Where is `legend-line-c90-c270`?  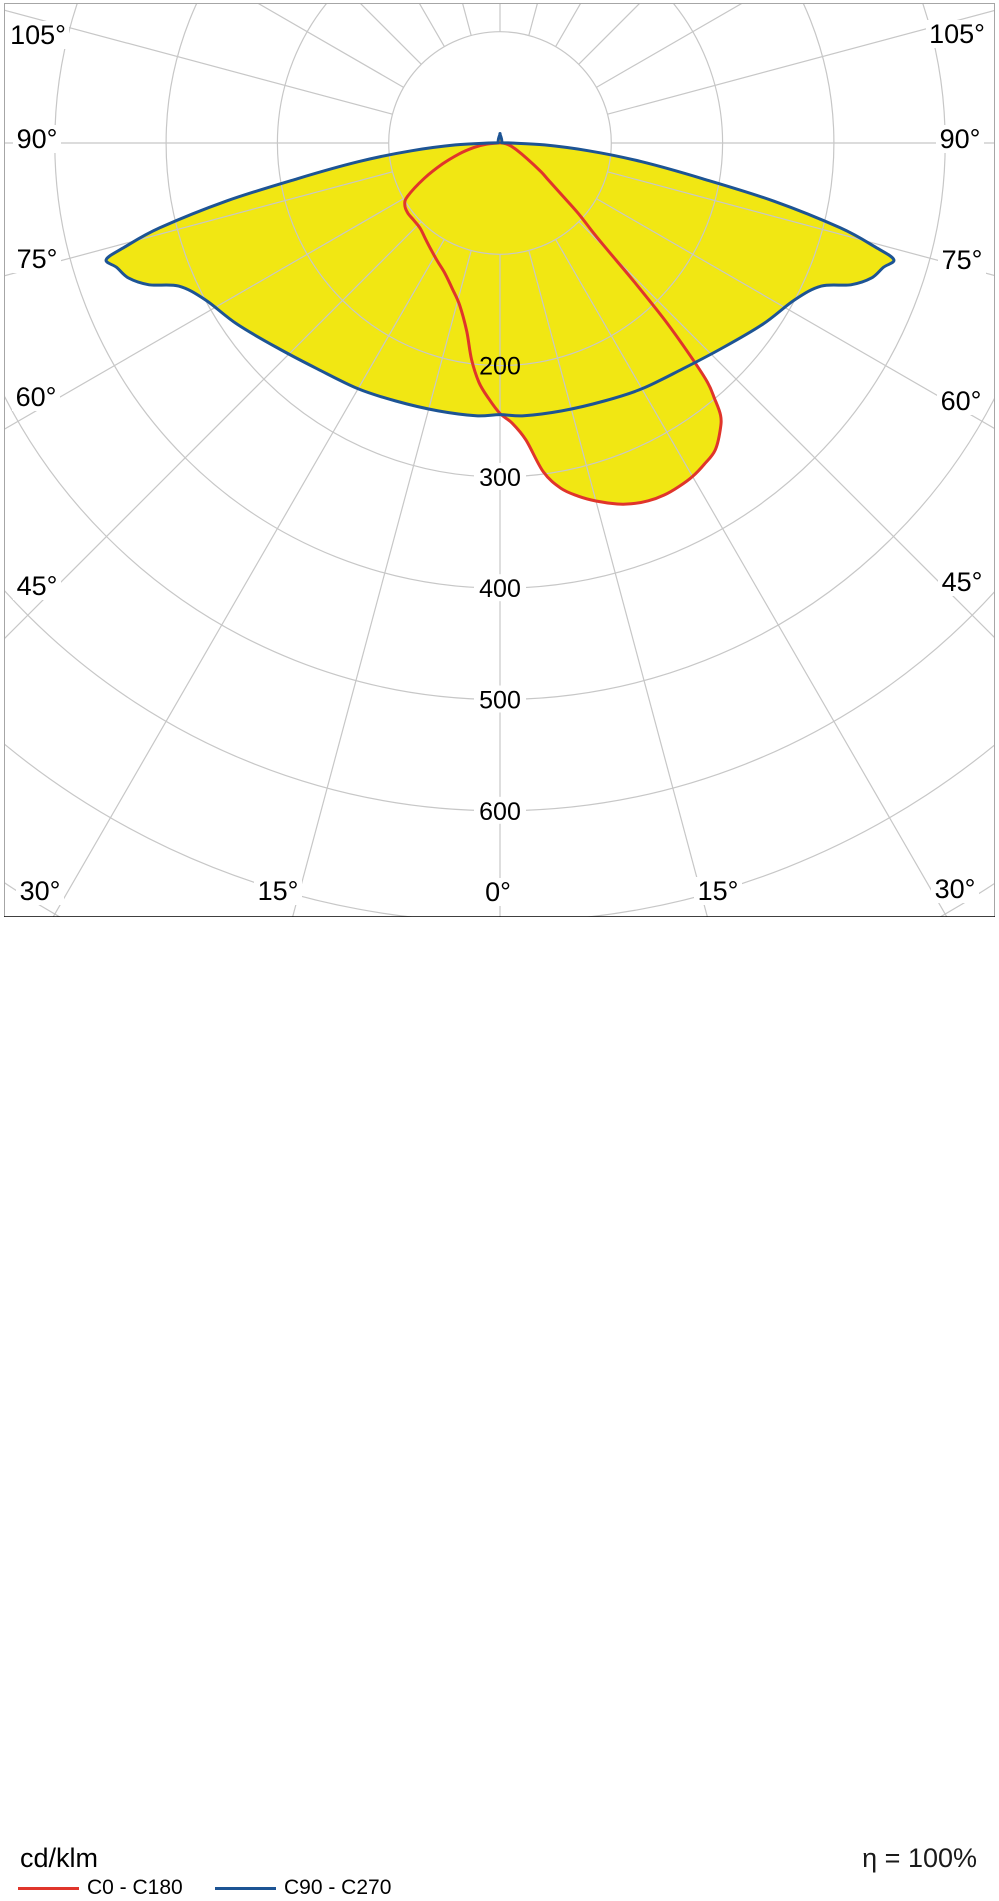 legend-line-c90-c270 is located at coordinates (245, 1888).